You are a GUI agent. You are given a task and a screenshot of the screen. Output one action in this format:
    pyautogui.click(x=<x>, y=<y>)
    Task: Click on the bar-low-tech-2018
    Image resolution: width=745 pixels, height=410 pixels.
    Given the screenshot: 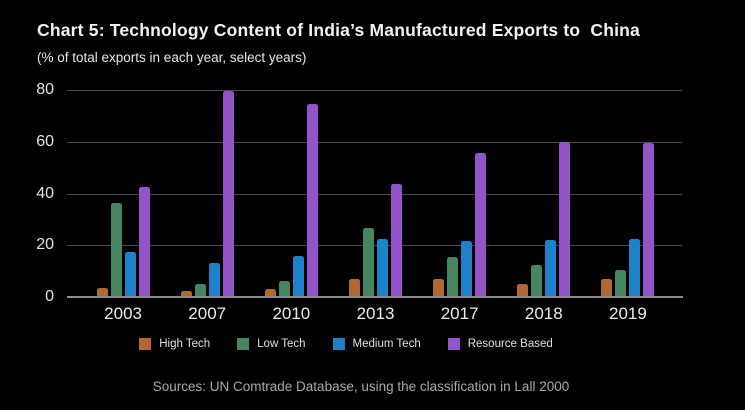 What is the action you would take?
    pyautogui.click(x=537, y=280)
    